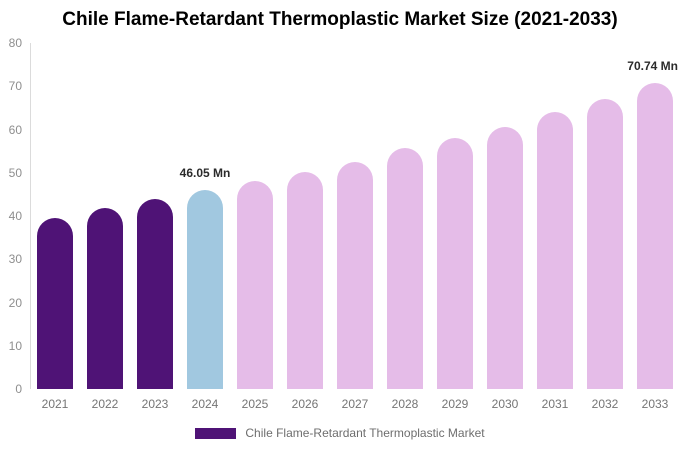 The height and width of the screenshot is (450, 680). Describe the element at coordinates (15, 172) in the screenshot. I see `y-tick-label: 50` at that location.